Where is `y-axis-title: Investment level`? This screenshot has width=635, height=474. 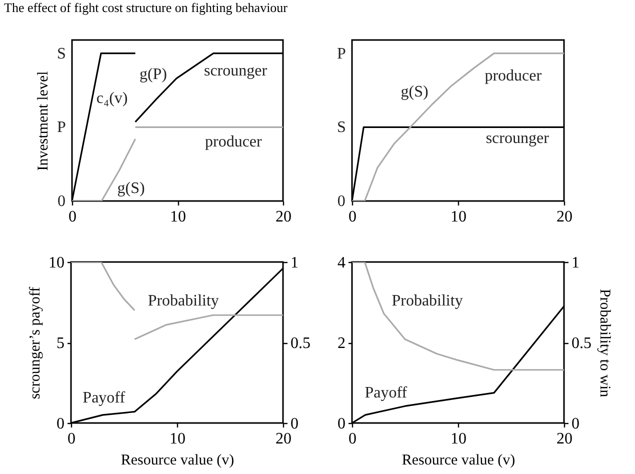
y-axis-title: Investment level is located at coordinates (44, 121).